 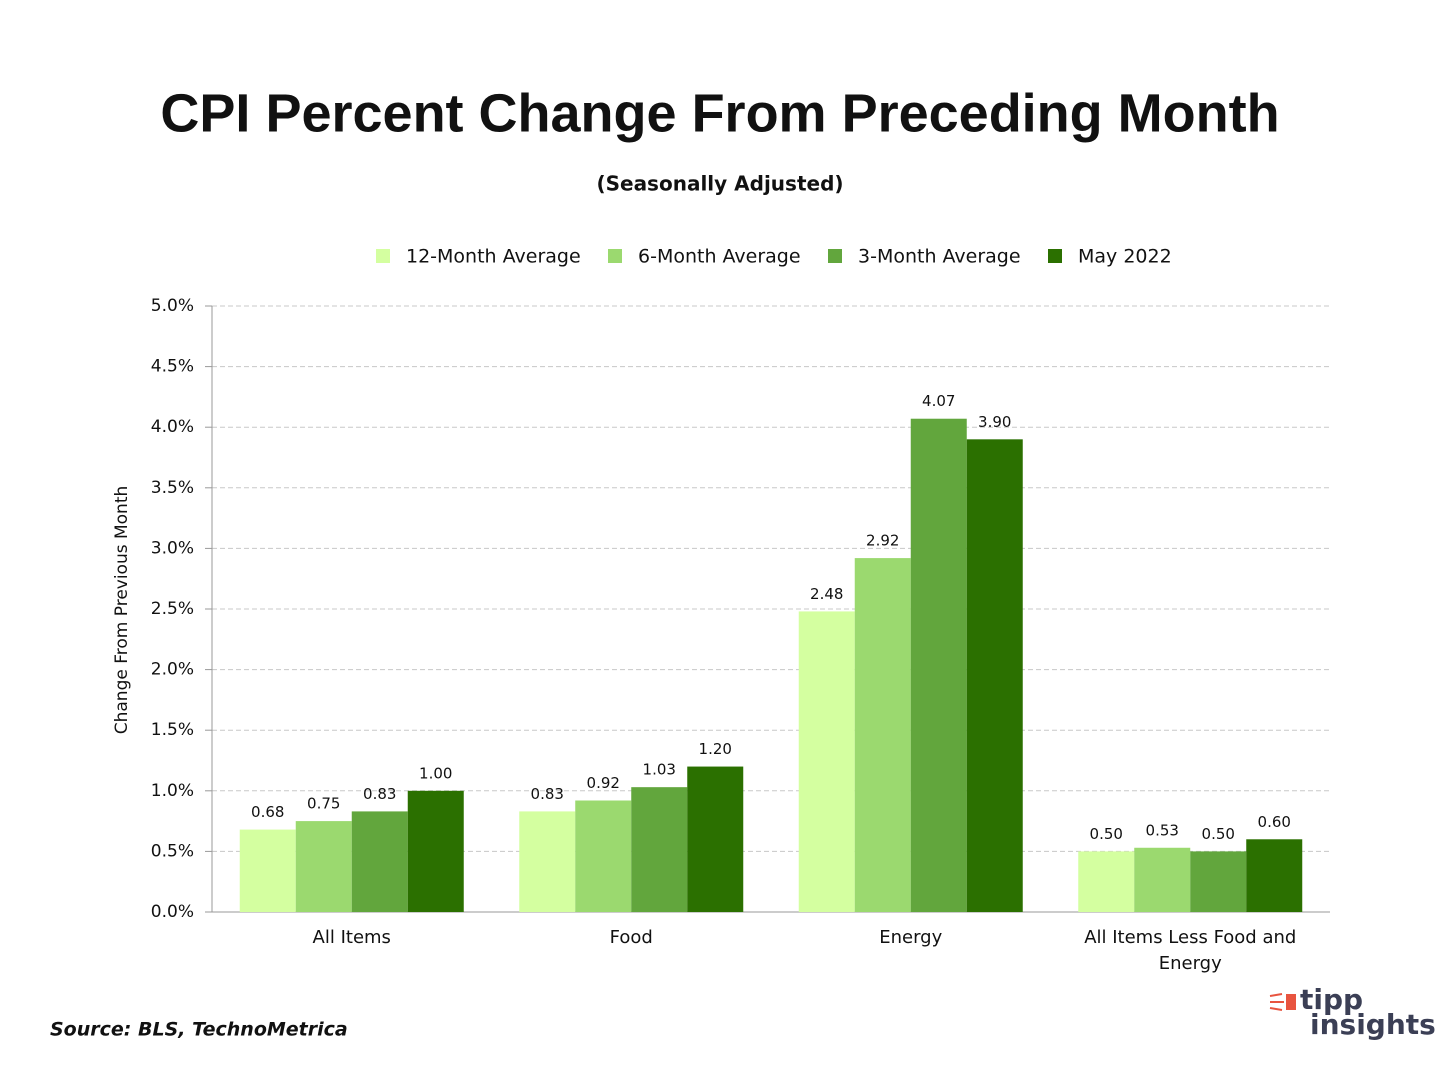 What do you see at coordinates (659, 770) in the screenshot?
I see `data-label: 1.03` at bounding box center [659, 770].